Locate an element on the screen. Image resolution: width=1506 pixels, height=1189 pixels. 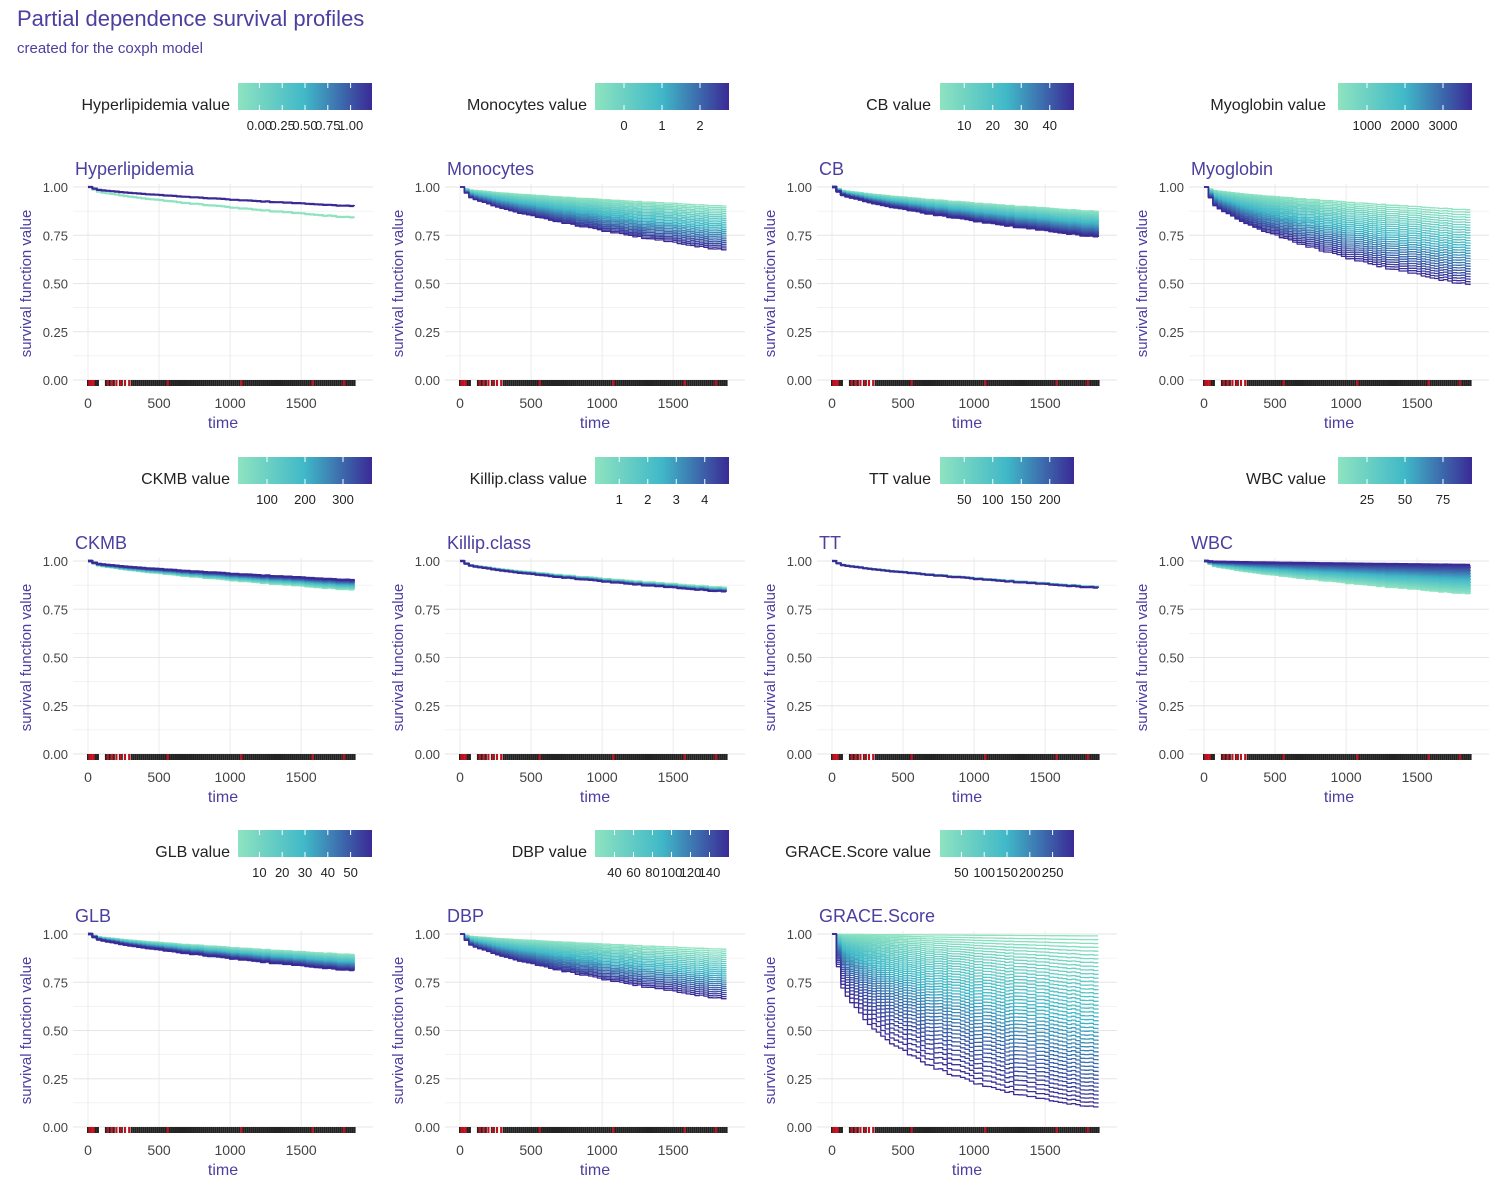
legend-tick-label: 0.00 is located at coordinates (259, 125).